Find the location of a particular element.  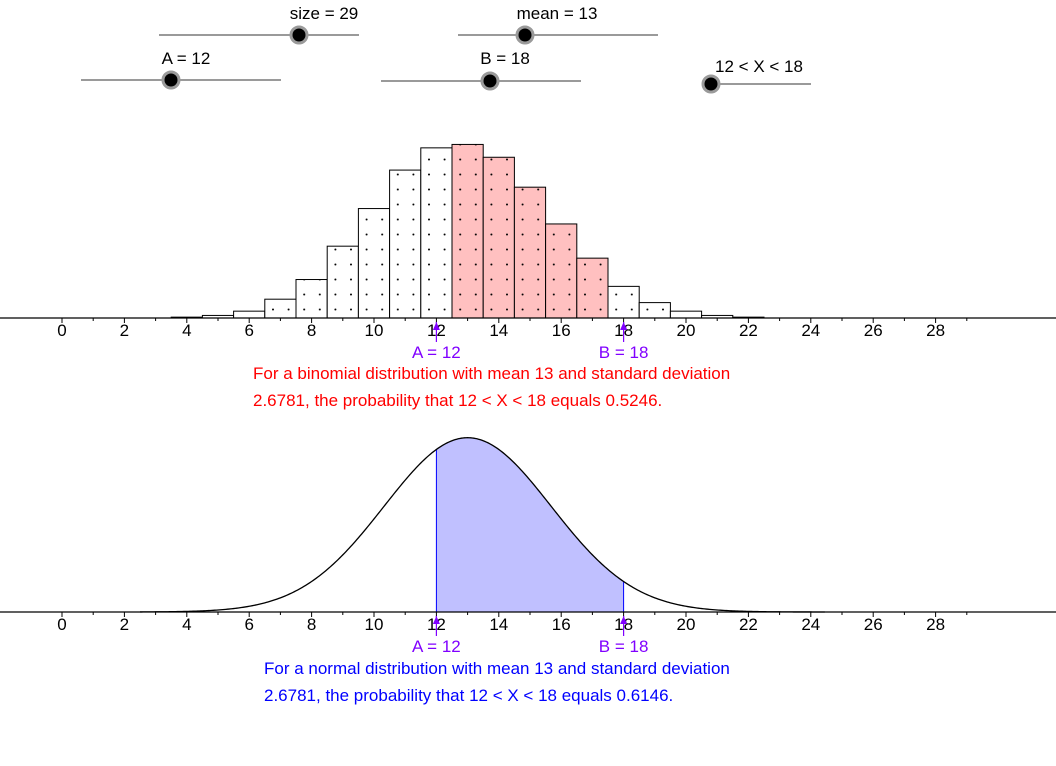

normal-tick-label: 28 is located at coordinates (935, 624).